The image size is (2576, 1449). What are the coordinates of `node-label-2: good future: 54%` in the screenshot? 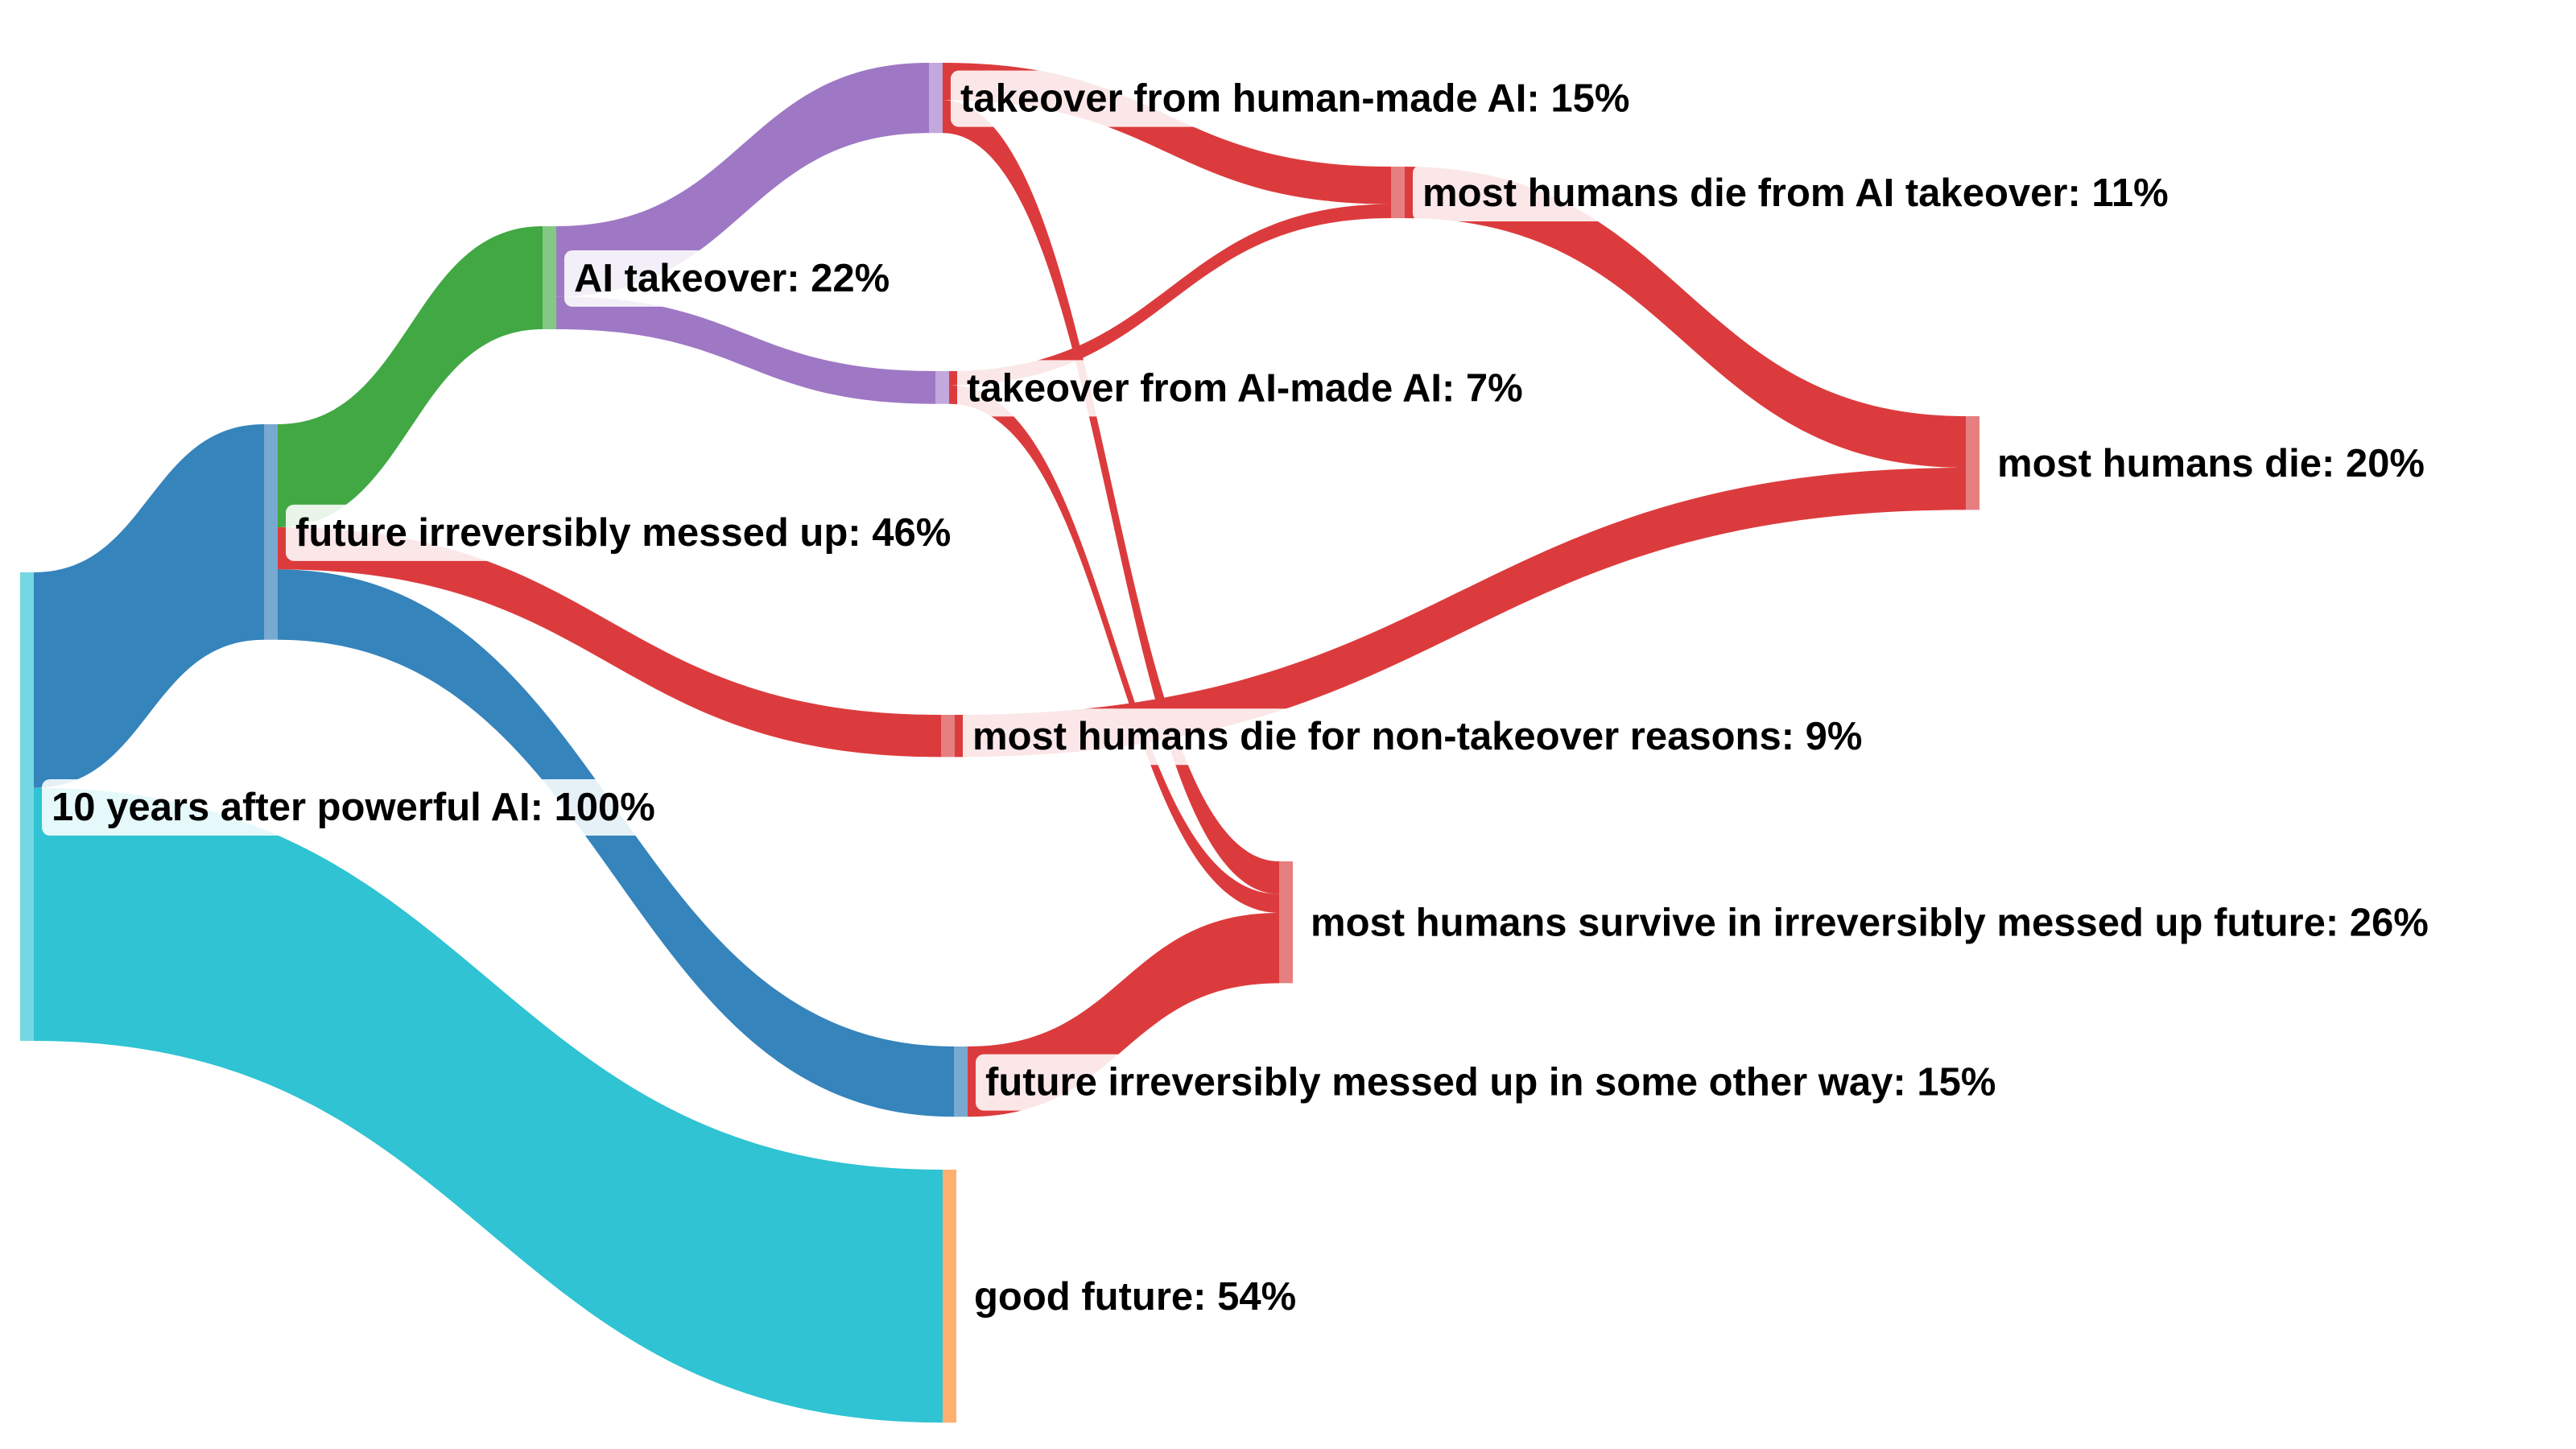 It's located at (1135, 1297).